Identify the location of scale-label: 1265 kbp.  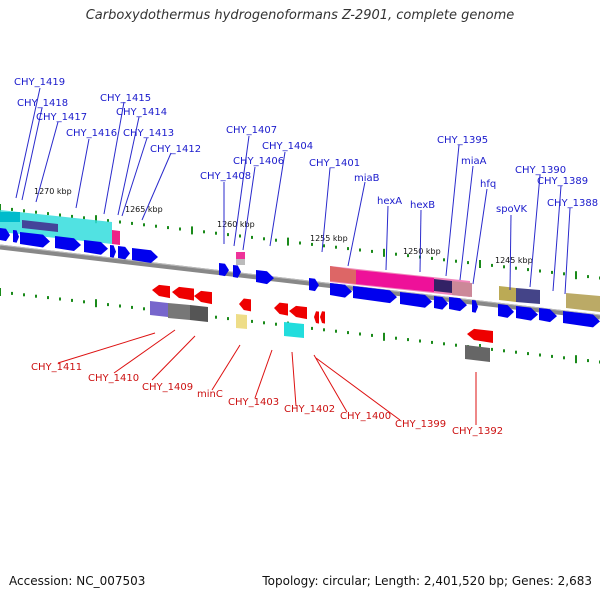
(144, 209).